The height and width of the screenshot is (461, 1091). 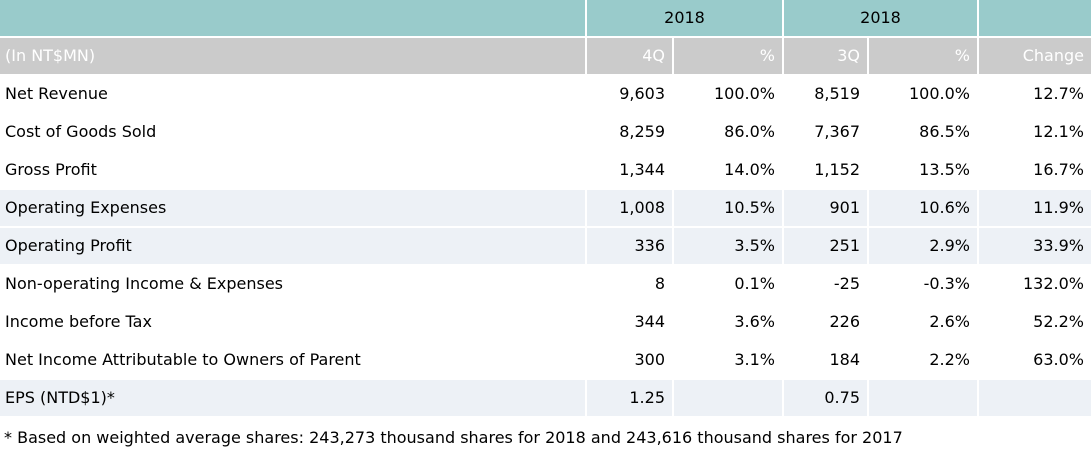 What do you see at coordinates (922, 133) in the screenshot?
I see `cell-3q-pct: 86.5%` at bounding box center [922, 133].